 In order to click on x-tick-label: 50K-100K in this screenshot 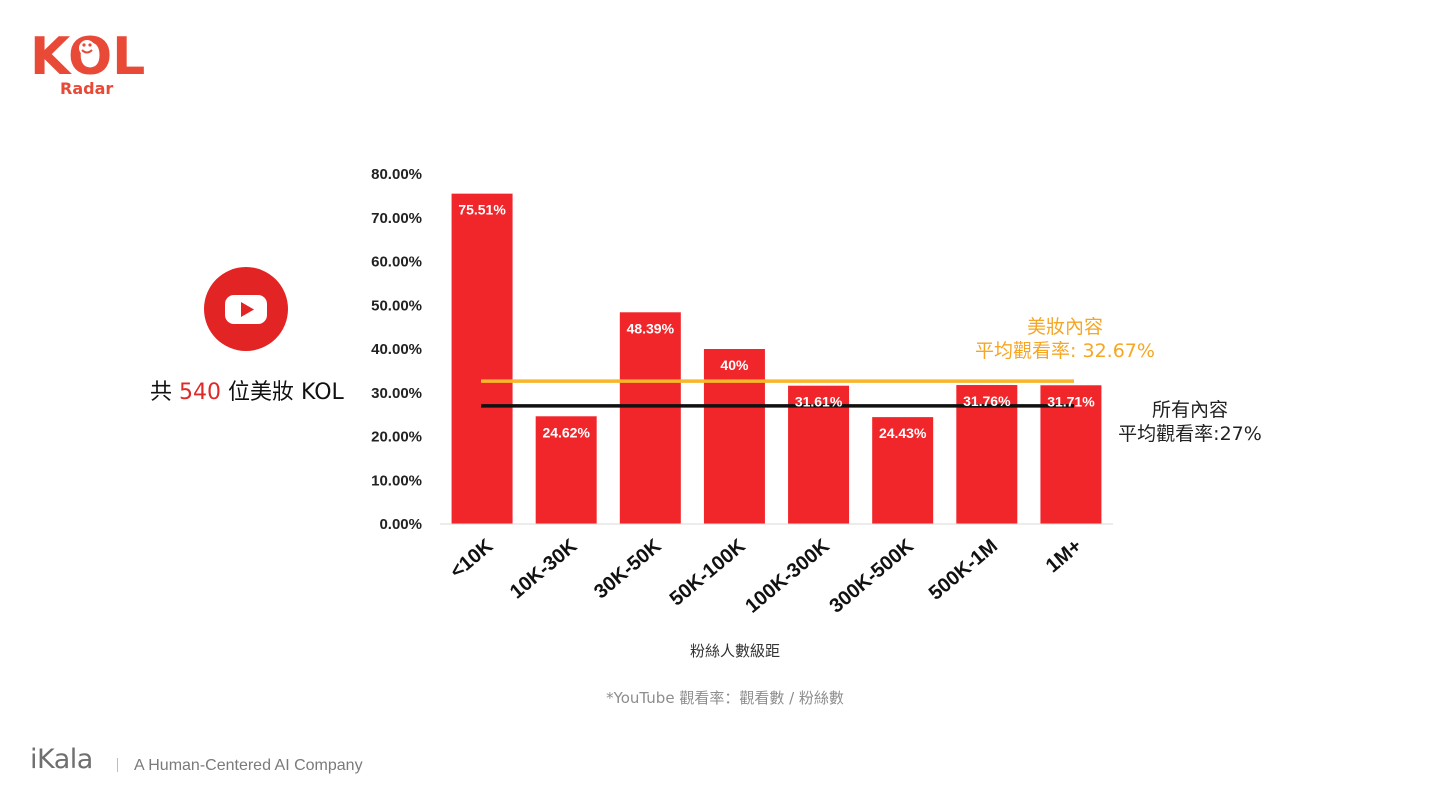, I will do `click(708, 573)`.